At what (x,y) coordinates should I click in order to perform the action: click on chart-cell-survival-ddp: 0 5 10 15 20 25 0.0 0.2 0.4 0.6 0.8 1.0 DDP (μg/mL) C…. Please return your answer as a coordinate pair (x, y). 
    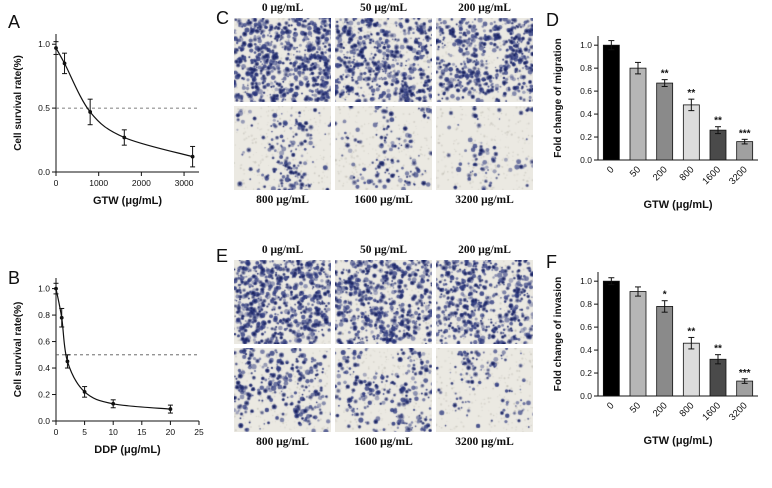
    Looking at the image, I should click on (108, 367).